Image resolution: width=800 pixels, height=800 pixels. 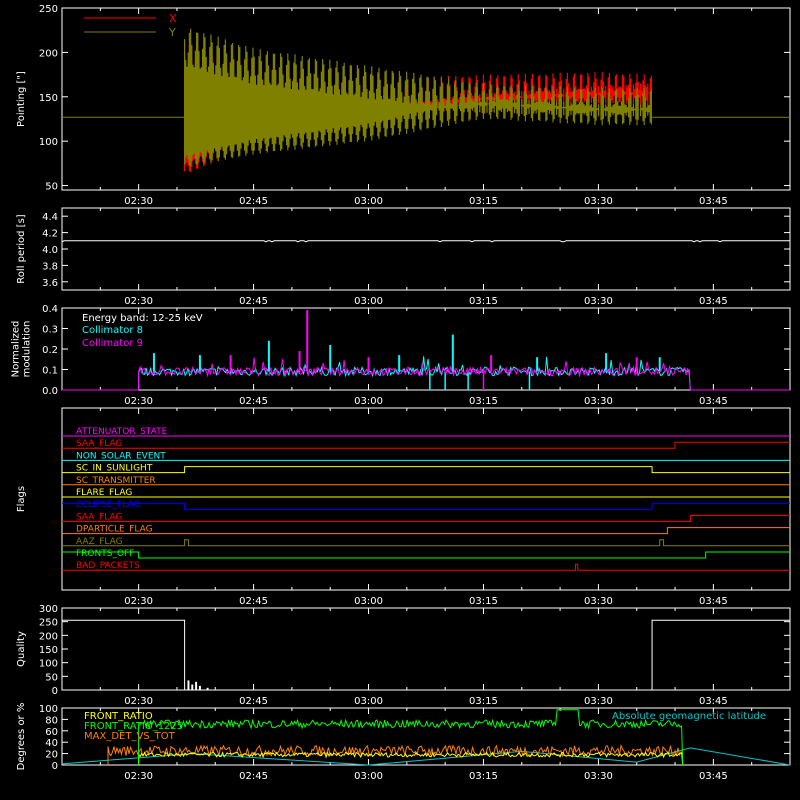 What do you see at coordinates (483, 201) in the screenshot?
I see `pointing-x-tick-label: 03:15` at bounding box center [483, 201].